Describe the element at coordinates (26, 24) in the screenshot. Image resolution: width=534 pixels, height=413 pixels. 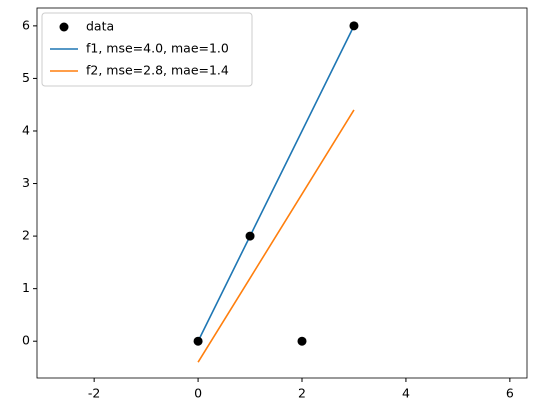
I see `y-tick-label: 6` at that location.